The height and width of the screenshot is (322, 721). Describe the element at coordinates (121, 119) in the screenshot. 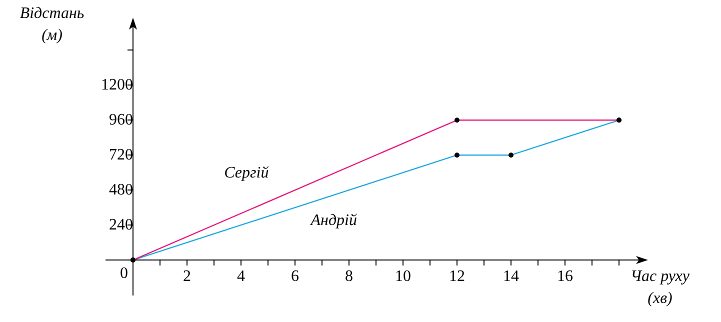

I see `y-tick-label: 960` at that location.